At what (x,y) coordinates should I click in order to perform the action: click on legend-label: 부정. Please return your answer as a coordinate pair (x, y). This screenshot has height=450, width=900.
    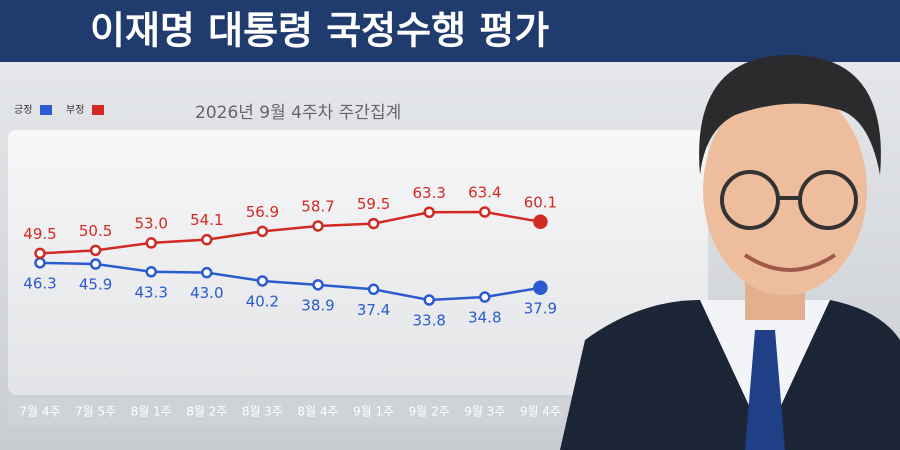
    Looking at the image, I should click on (75, 110).